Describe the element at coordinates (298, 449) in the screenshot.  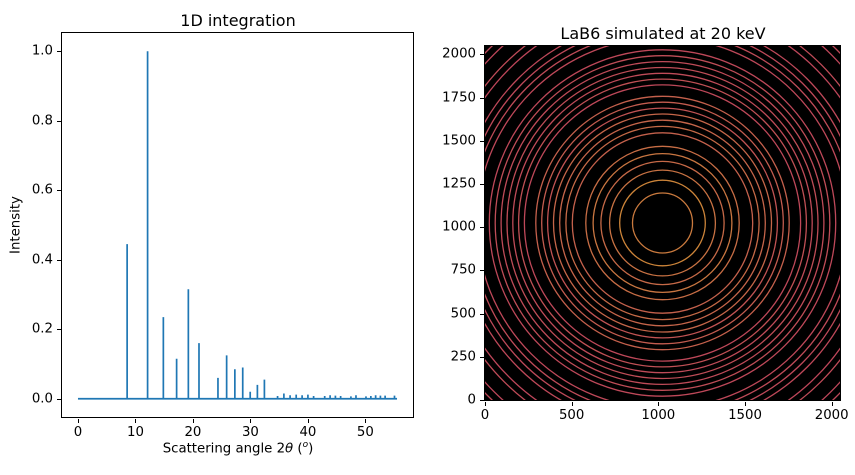
I see `x-axis-label-paren-open: (` at that location.